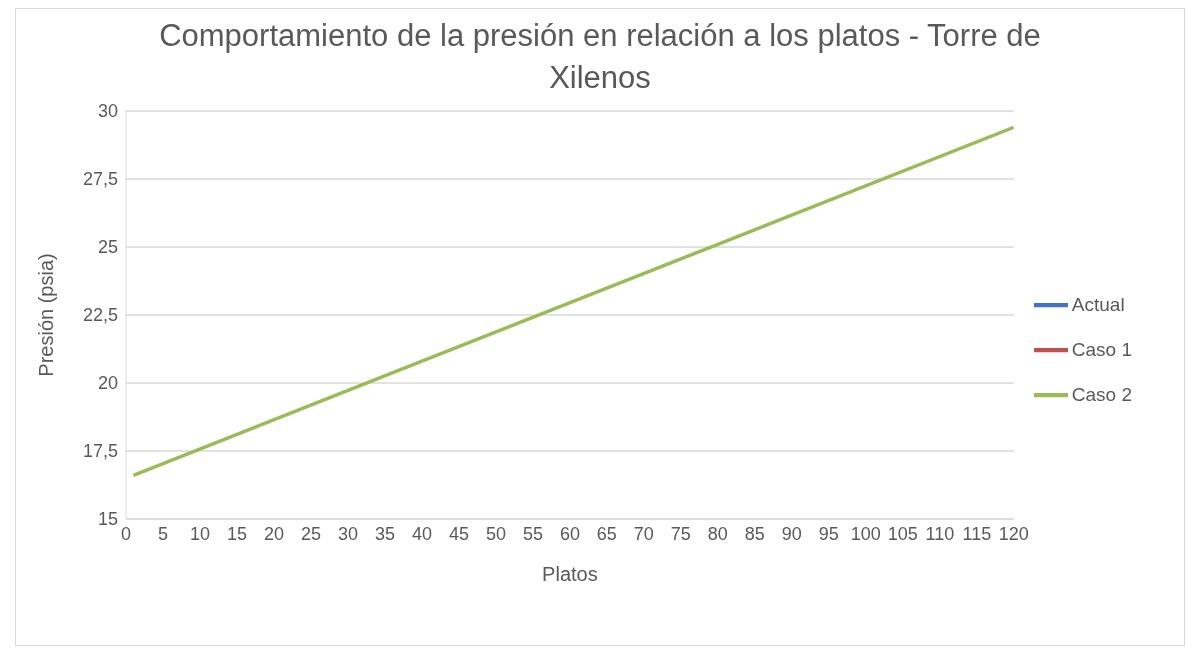 The image size is (1186, 654). I want to click on y-tick-label: 22,5, so click(100, 315).